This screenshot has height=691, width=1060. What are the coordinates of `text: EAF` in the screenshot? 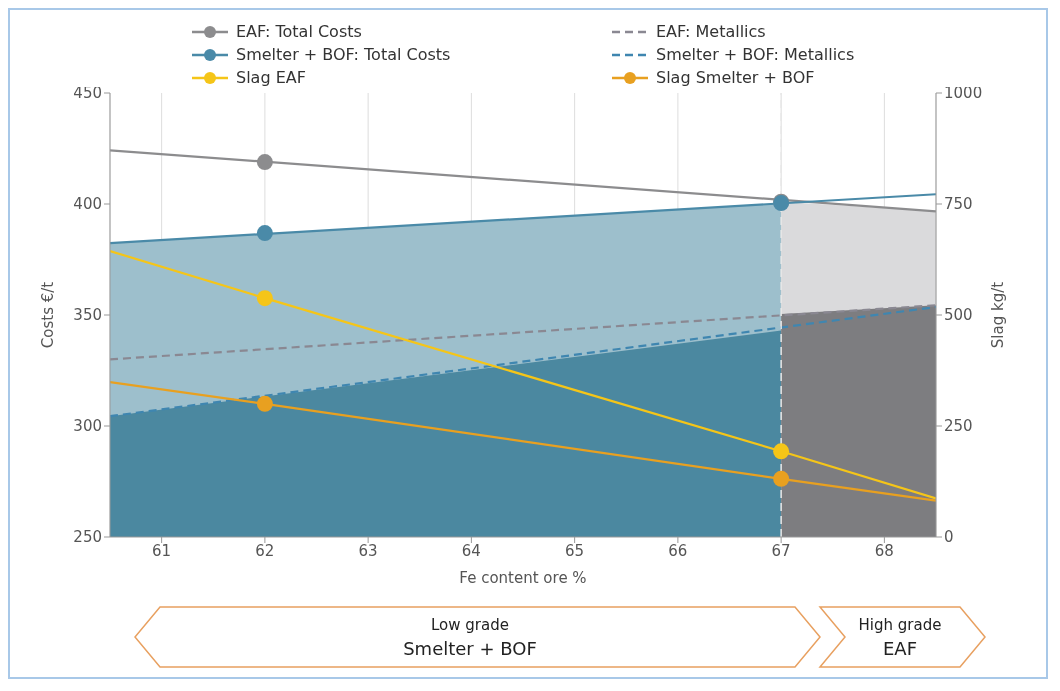 It's located at (900, 648).